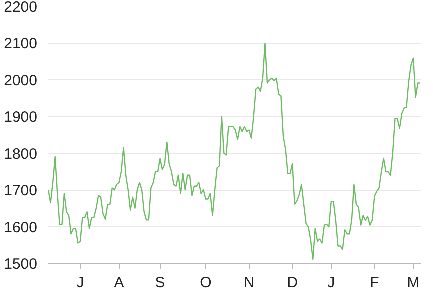 Image resolution: width=433 pixels, height=294 pixels. Describe the element at coordinates (21, 264) in the screenshot. I see `y-tick-label: 1500` at that location.